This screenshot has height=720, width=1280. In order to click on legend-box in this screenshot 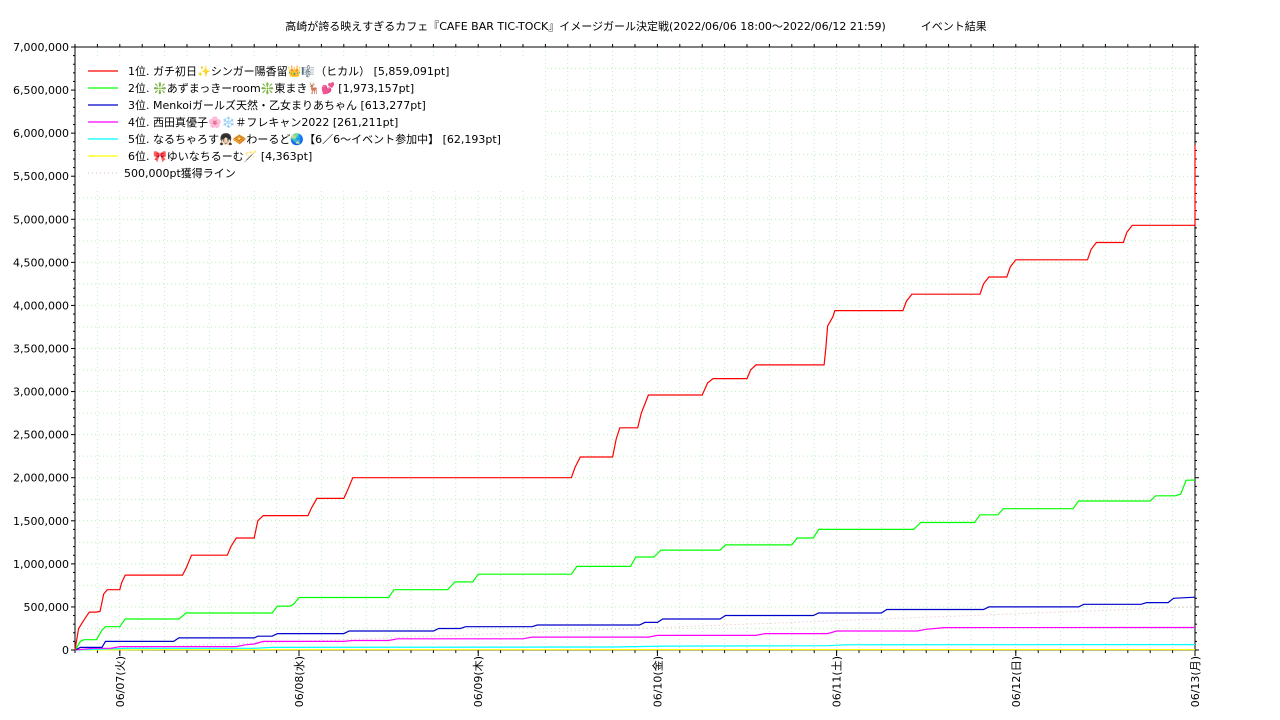, I will do `click(312, 123)`.